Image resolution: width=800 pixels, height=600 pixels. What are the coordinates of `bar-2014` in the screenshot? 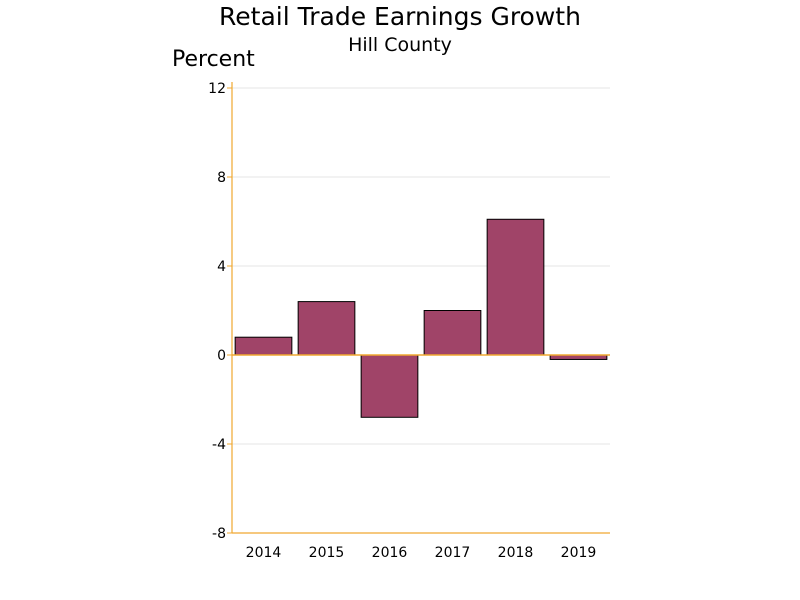 It's located at (263, 346).